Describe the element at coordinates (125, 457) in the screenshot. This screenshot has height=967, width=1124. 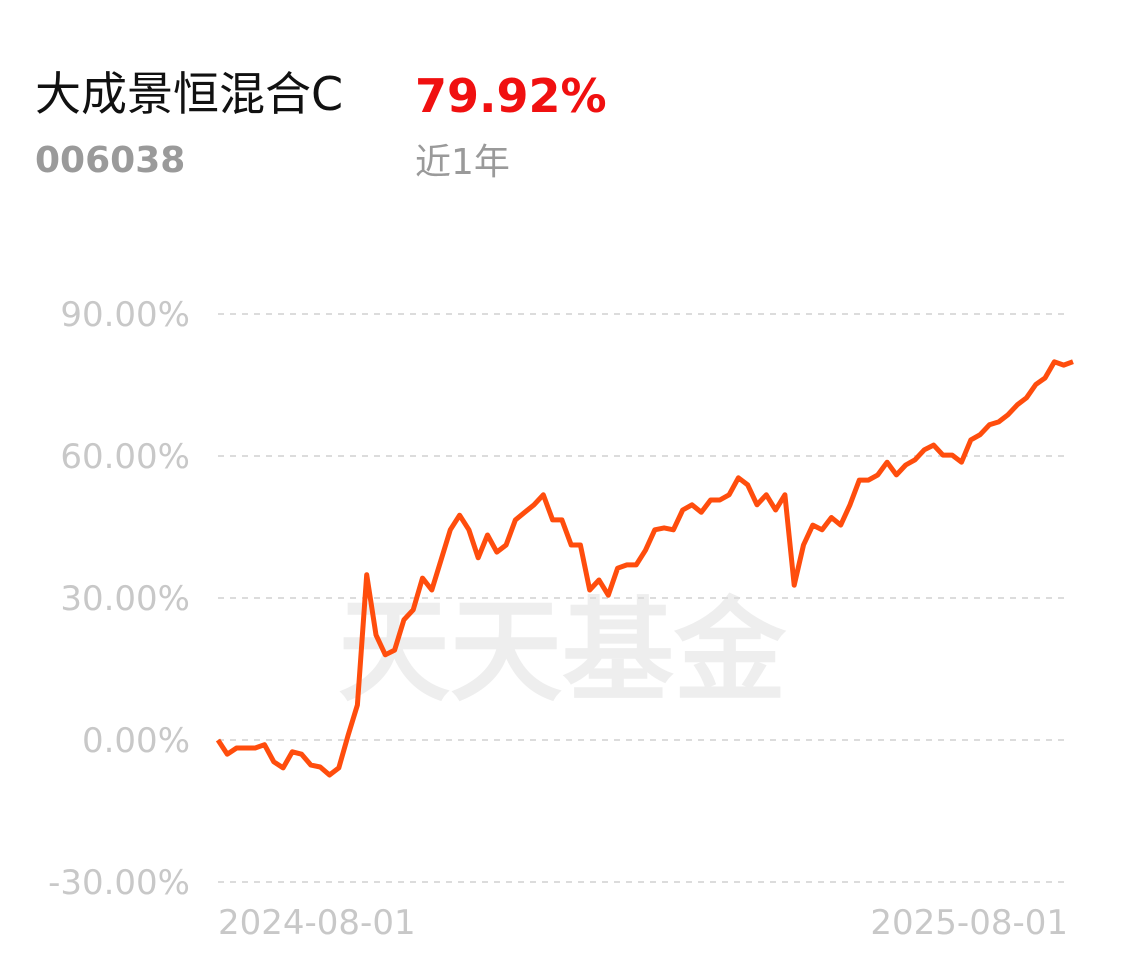
I see `y-tick-label: 60.00%` at that location.